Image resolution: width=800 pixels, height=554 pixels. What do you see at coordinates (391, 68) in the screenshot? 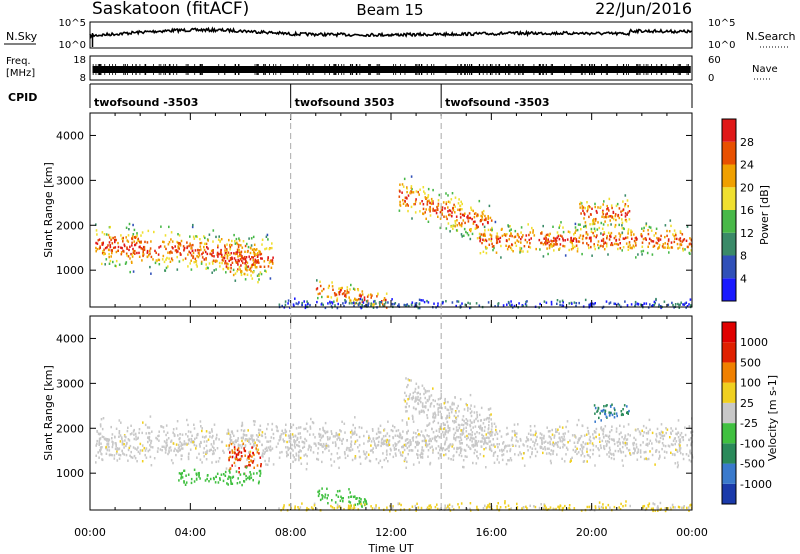
I see `freq-panel-frame` at bounding box center [391, 68].